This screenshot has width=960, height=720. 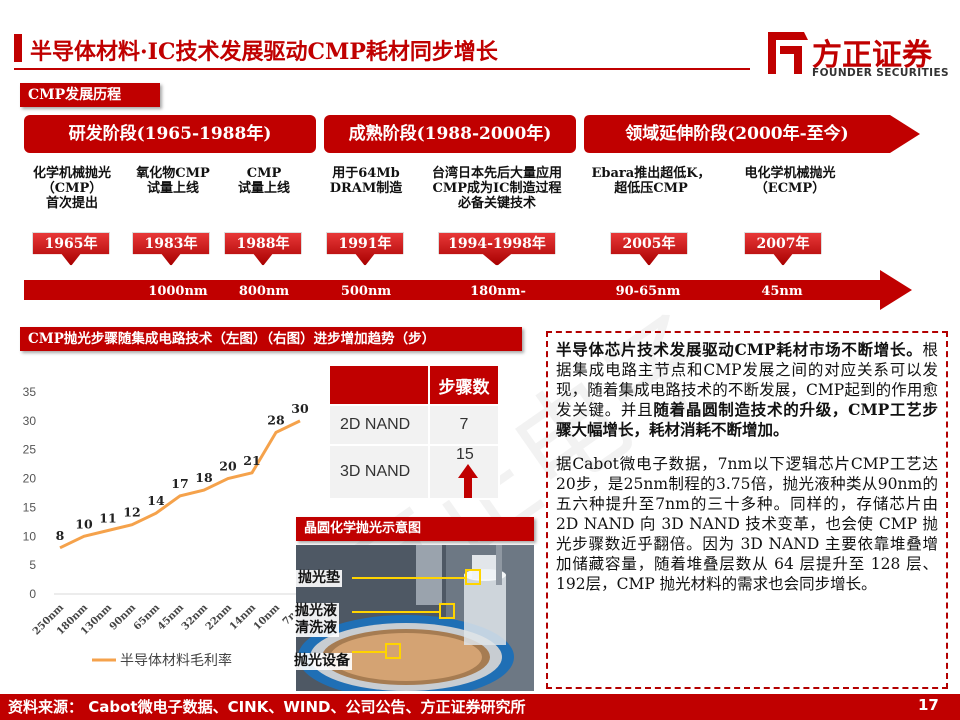 I want to click on table-header-steps: 步骤数, so click(x=464, y=385).